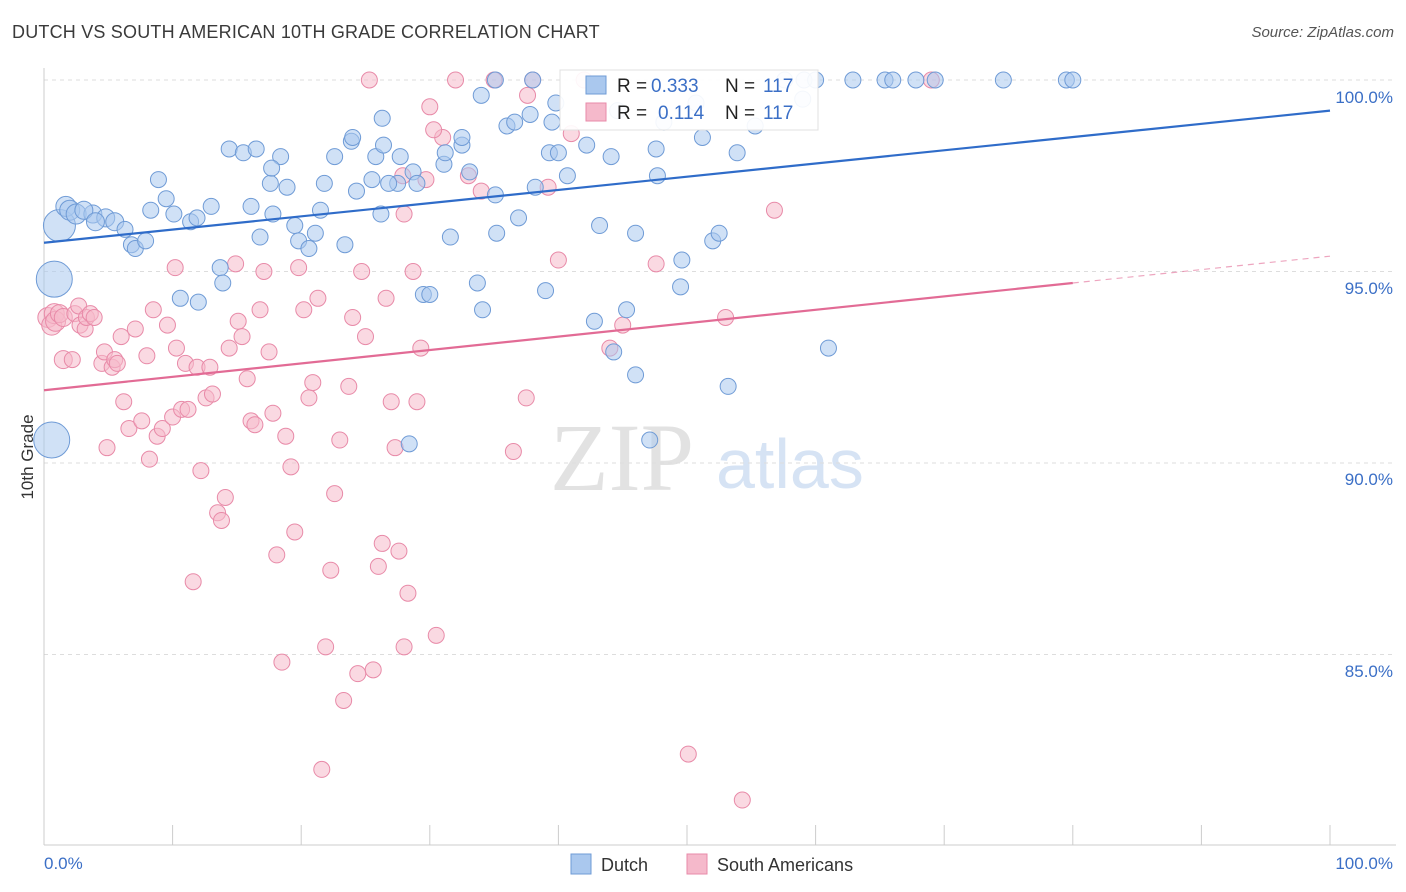  I want to click on south-americans-trend-extension, so click(1201, 269).